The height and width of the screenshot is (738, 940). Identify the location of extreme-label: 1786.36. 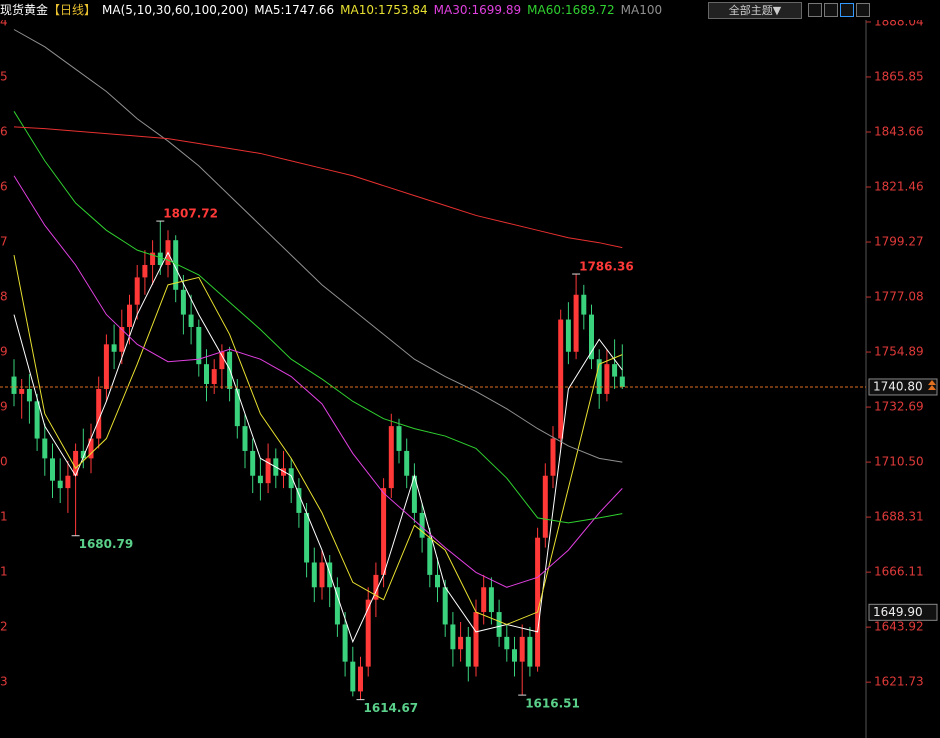
(606, 267).